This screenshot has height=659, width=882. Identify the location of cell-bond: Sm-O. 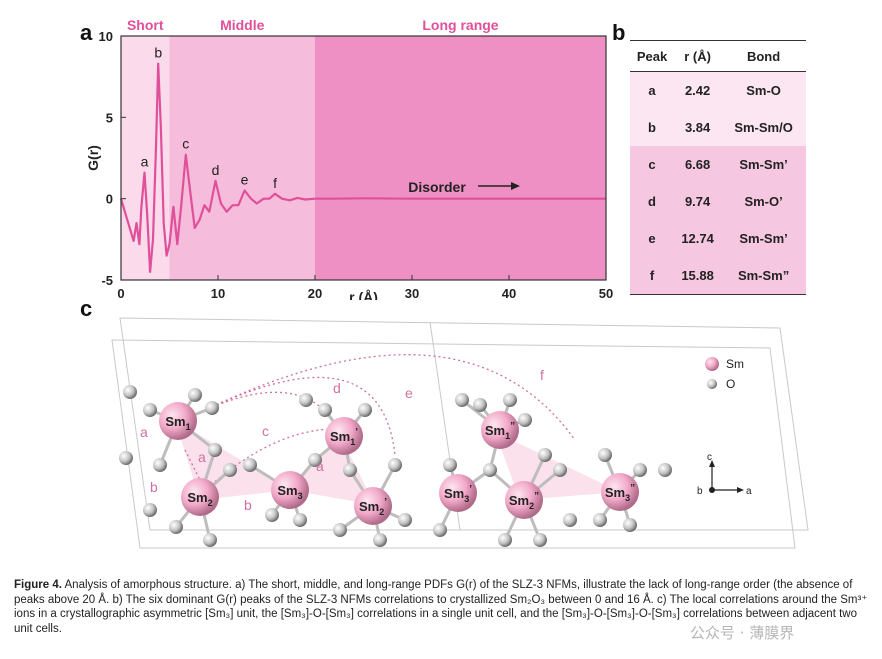
(763, 90).